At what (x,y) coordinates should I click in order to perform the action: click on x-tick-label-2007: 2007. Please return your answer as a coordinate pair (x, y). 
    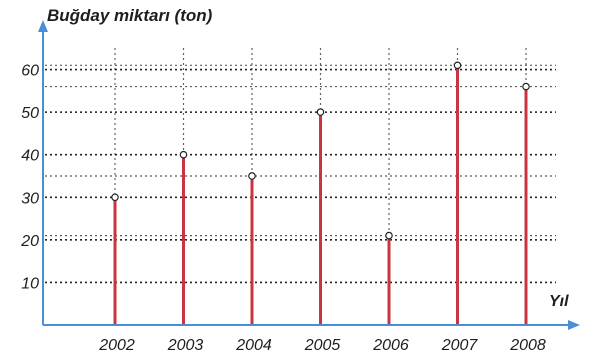
    Looking at the image, I should click on (460, 345).